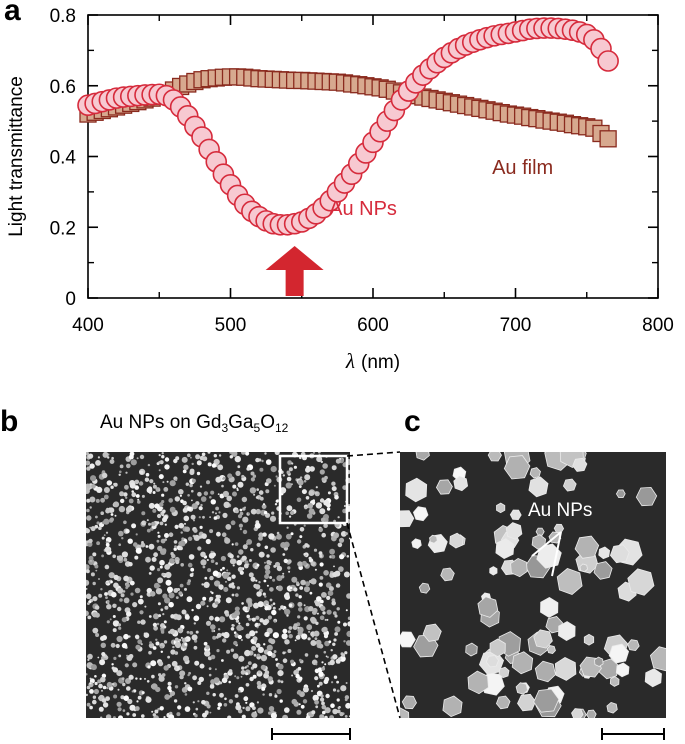 The image size is (685, 744). What do you see at coordinates (12, 13) in the screenshot?
I see `panel-label-a: a` at bounding box center [12, 13].